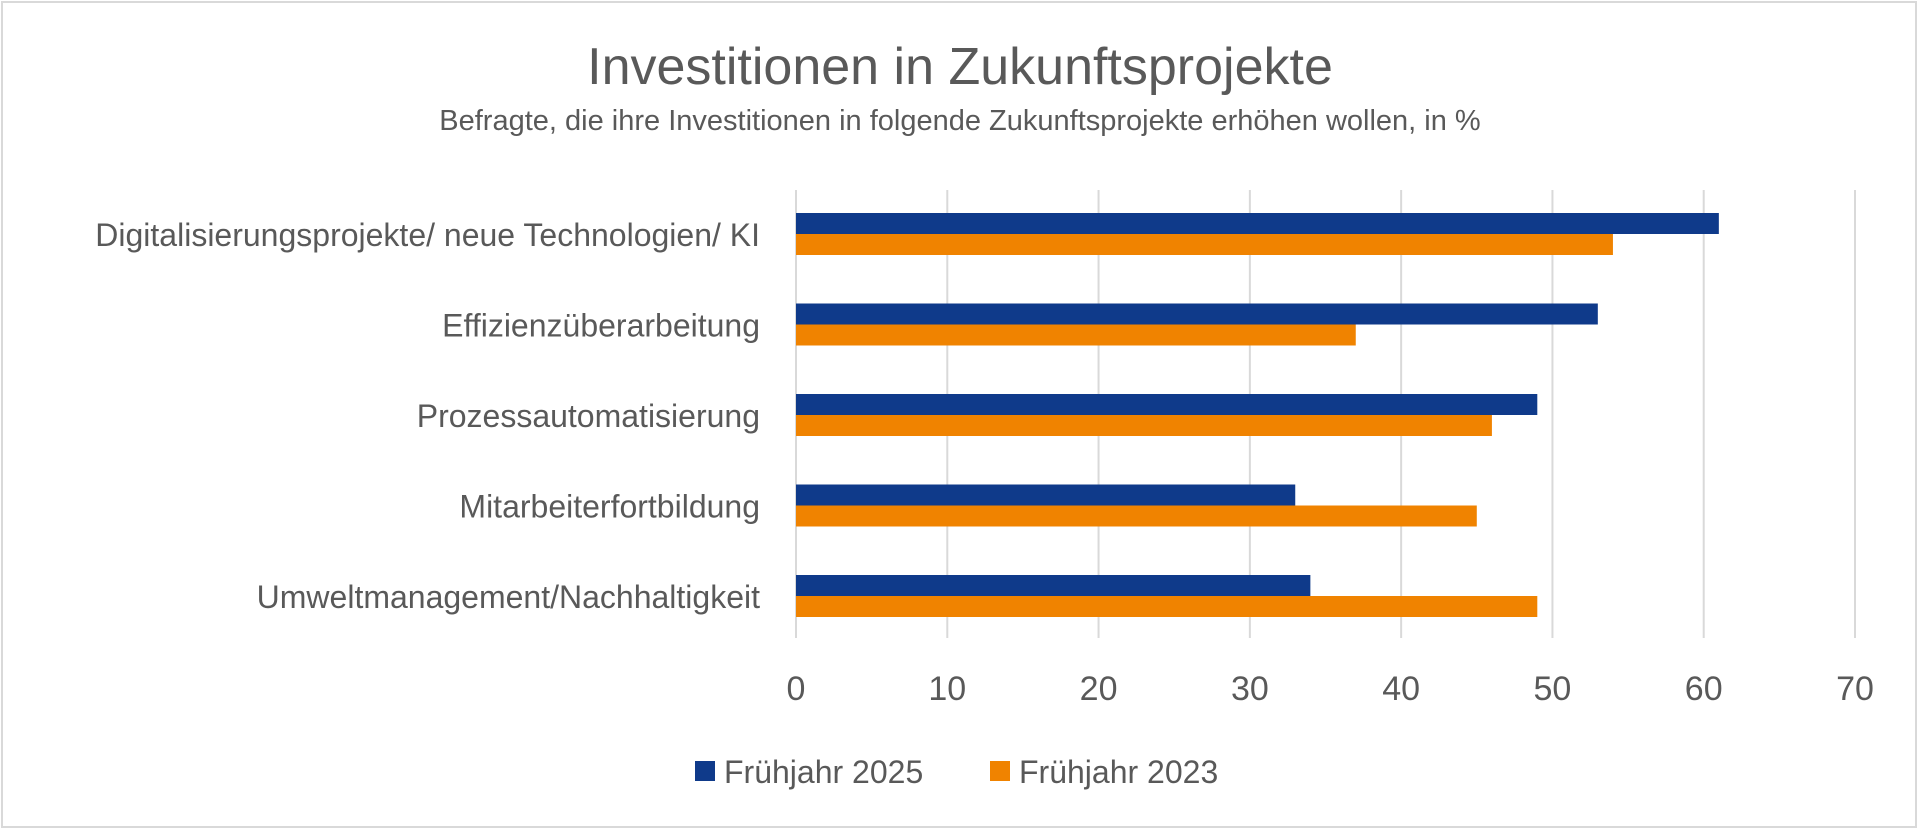 Image resolution: width=1920 pixels, height=831 pixels. Describe the element at coordinates (1099, 689) in the screenshot. I see `x-tick-label: 20` at that location.